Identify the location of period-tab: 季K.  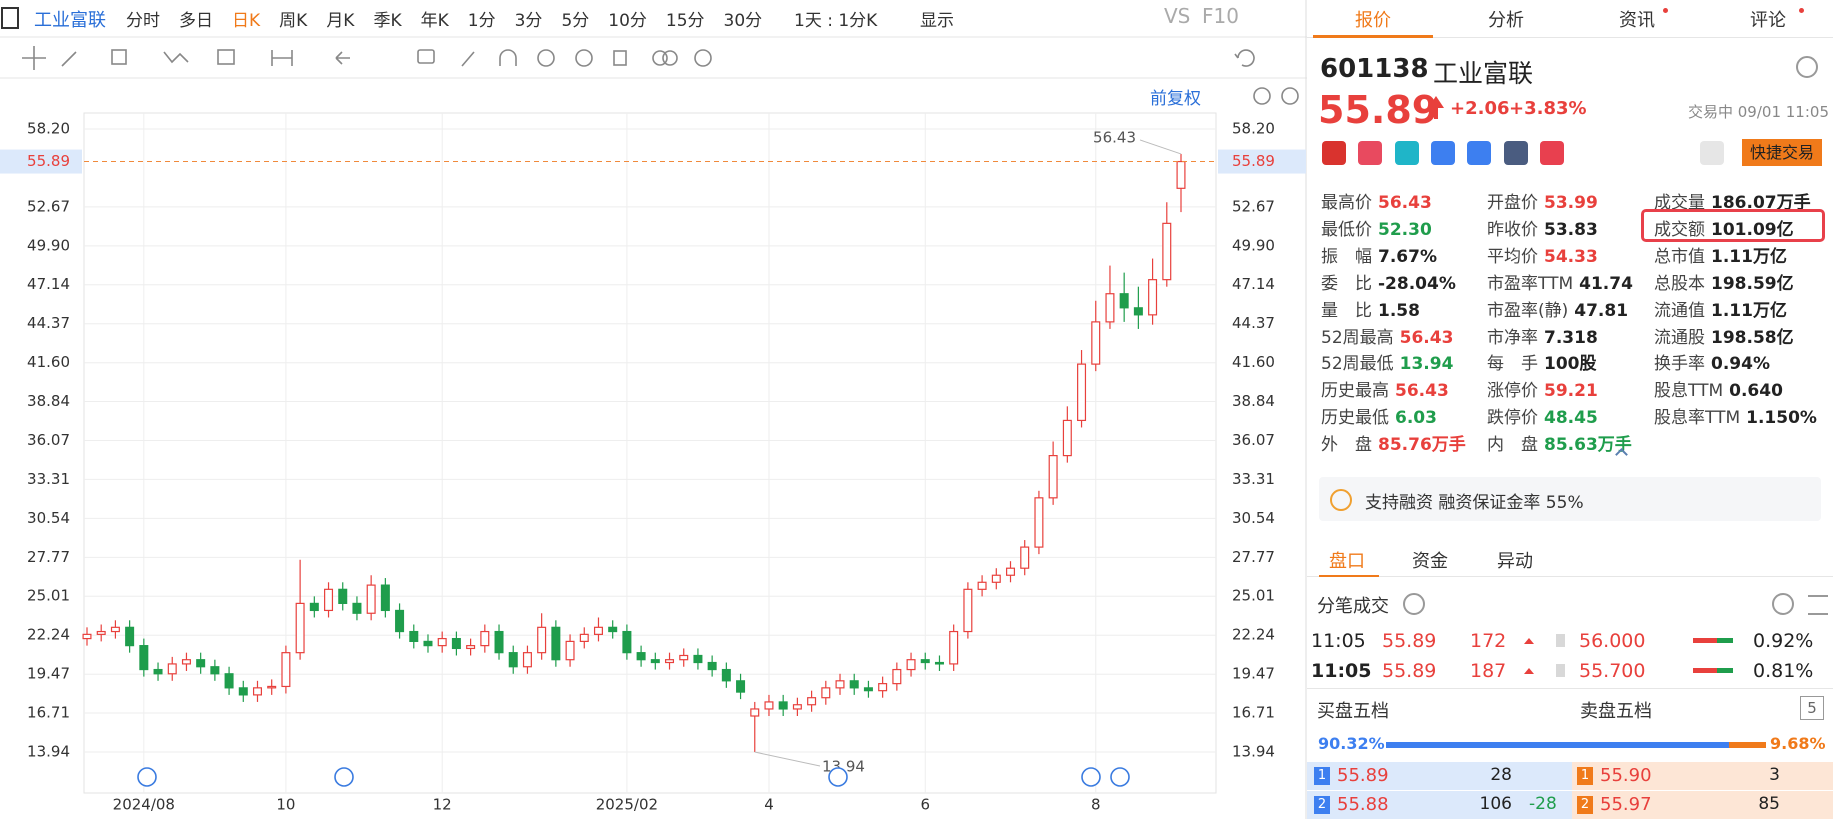
(387, 21).